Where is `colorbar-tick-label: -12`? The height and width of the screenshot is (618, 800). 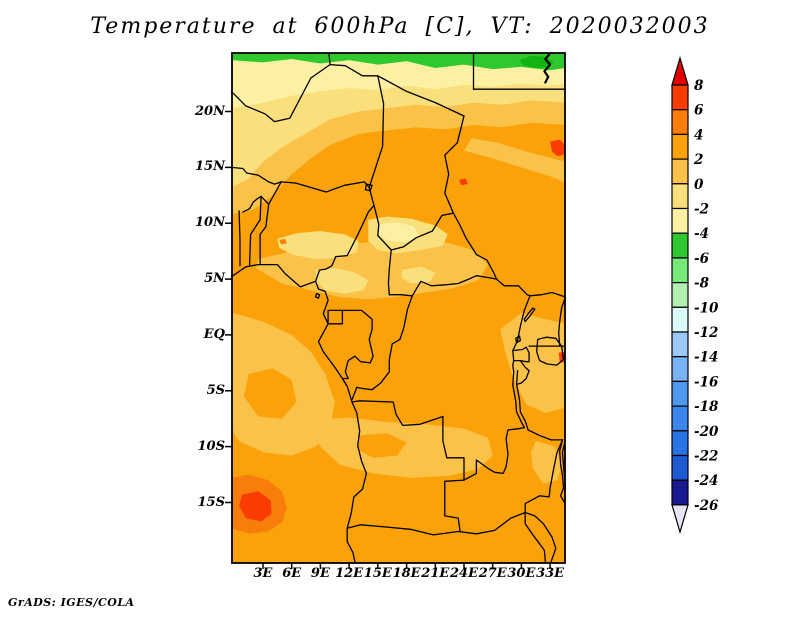
colorbar-tick-label: -12 is located at coordinates (706, 333).